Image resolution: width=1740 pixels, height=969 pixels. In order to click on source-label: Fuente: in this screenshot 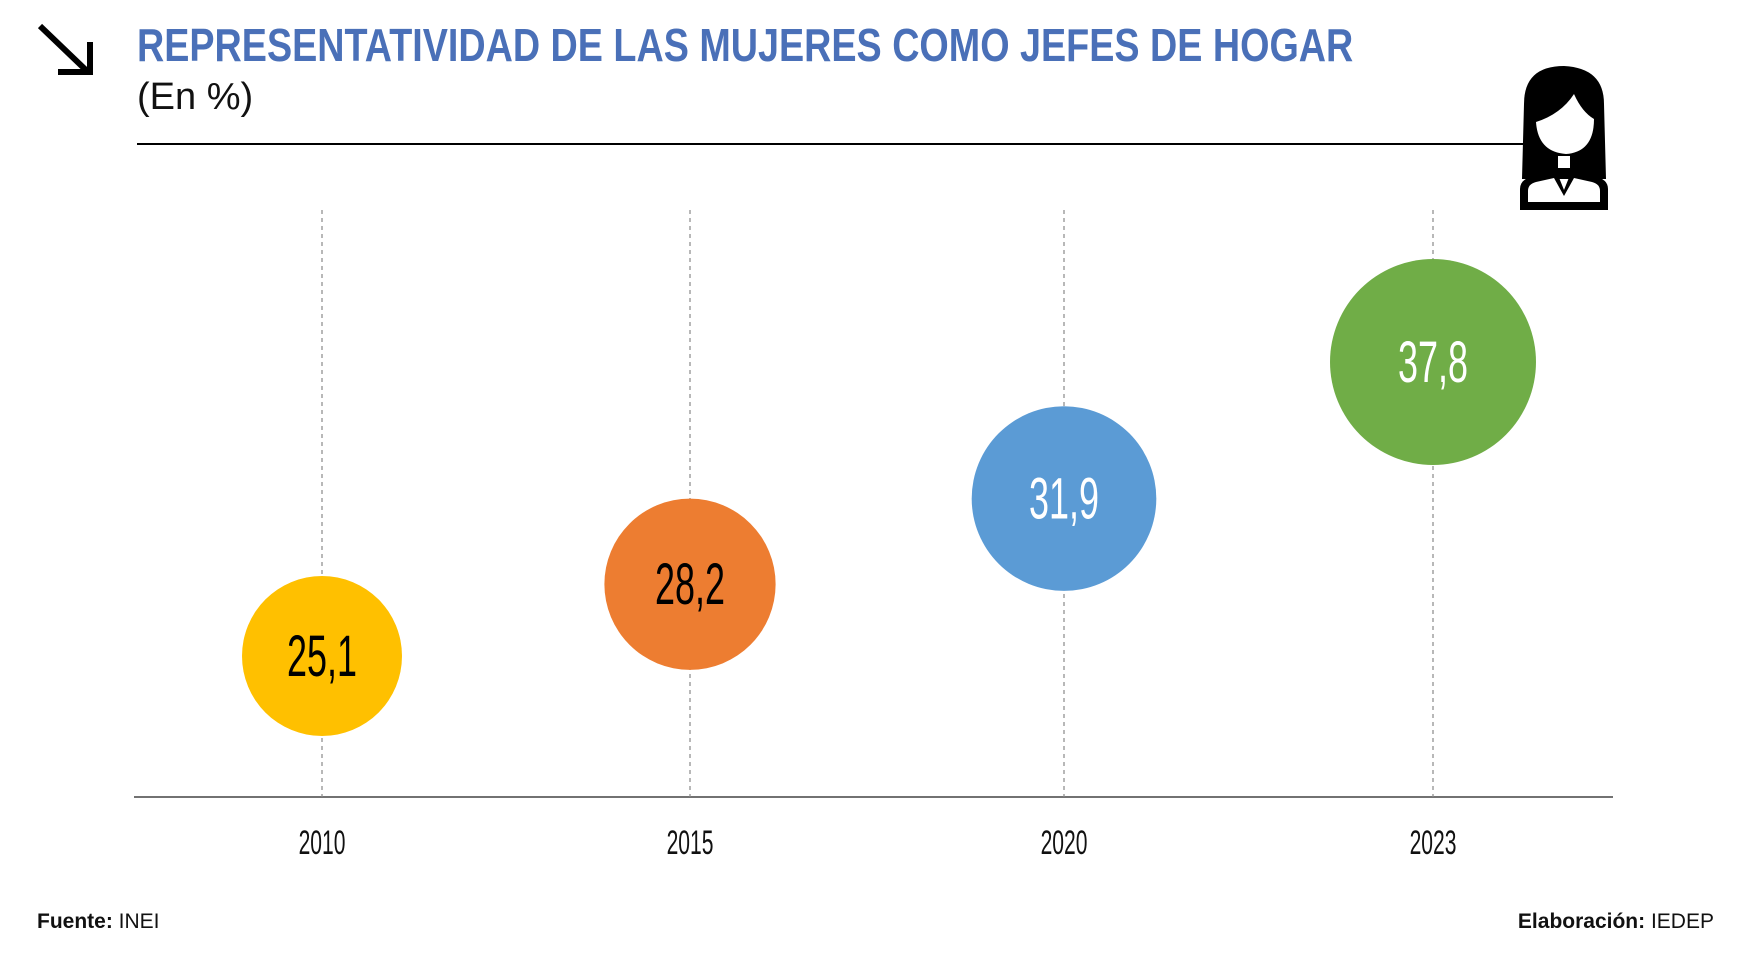, I will do `click(75, 921)`.